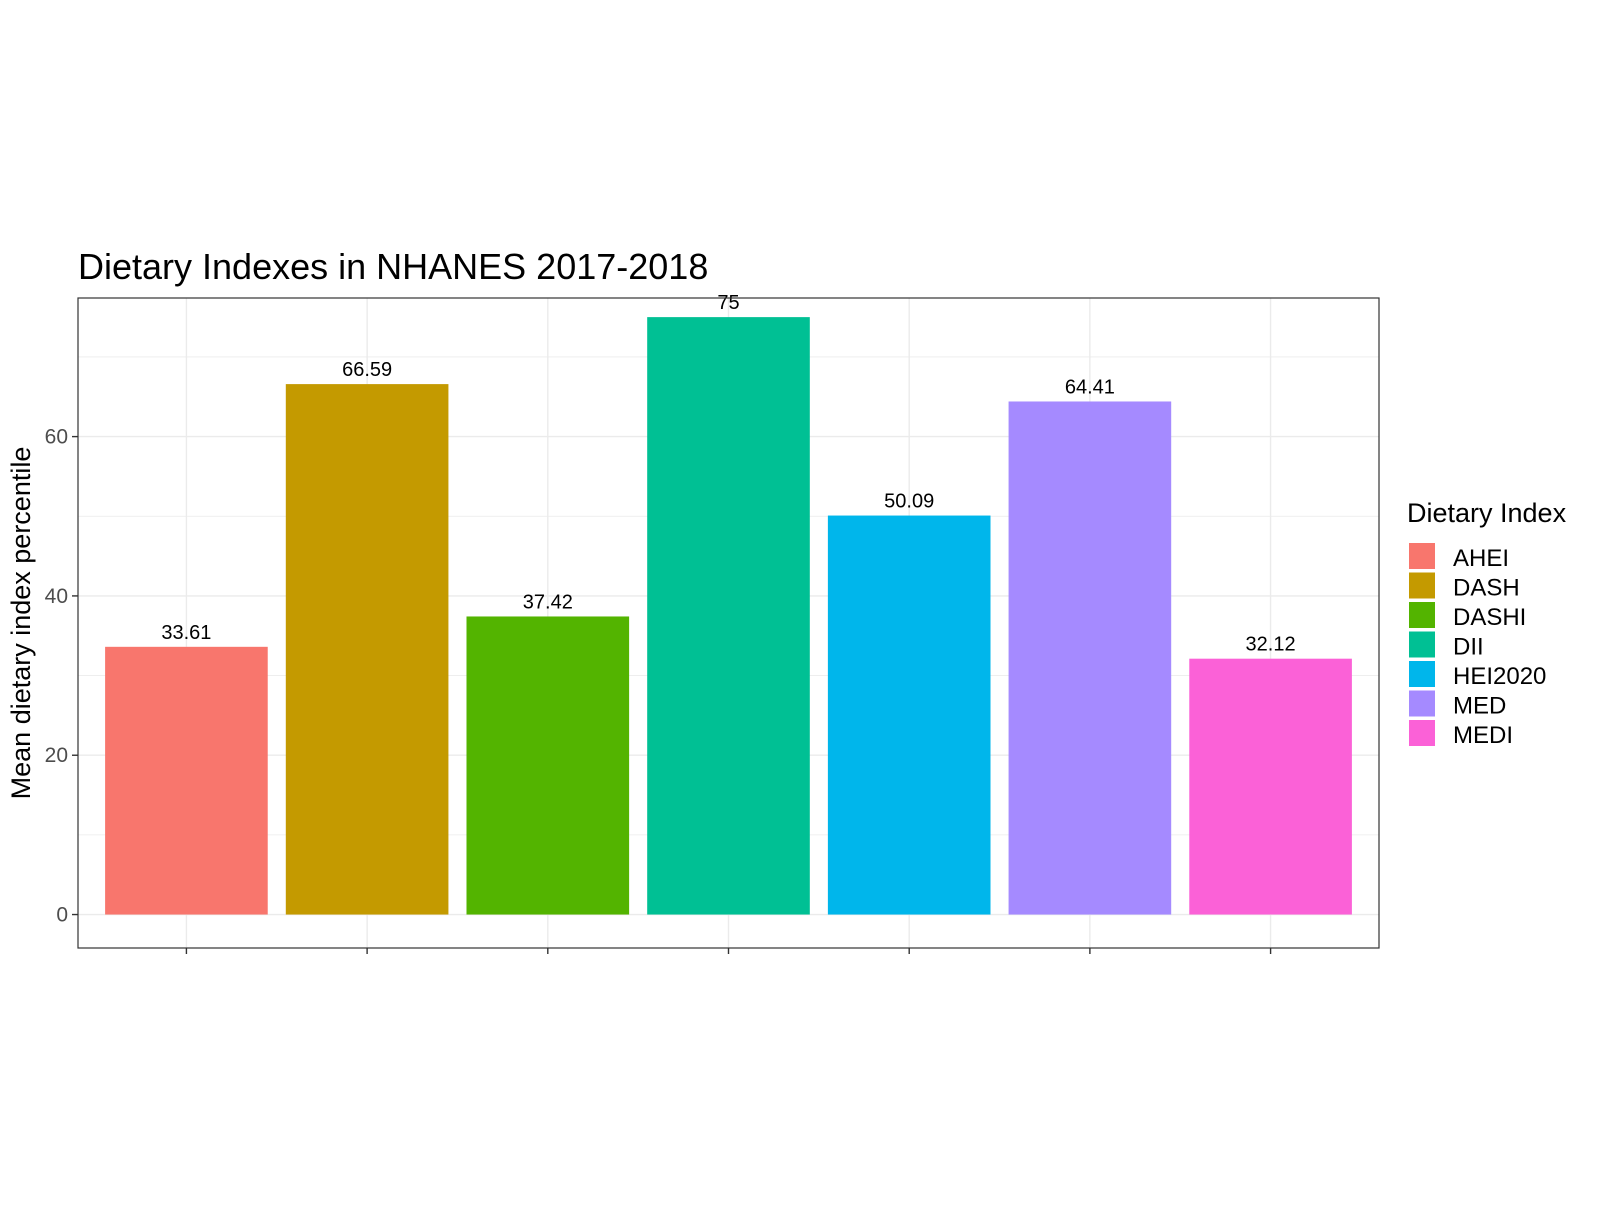 The height and width of the screenshot is (1205, 1600). Describe the element at coordinates (909, 502) in the screenshot. I see `bar-value-label: 50.09` at that location.